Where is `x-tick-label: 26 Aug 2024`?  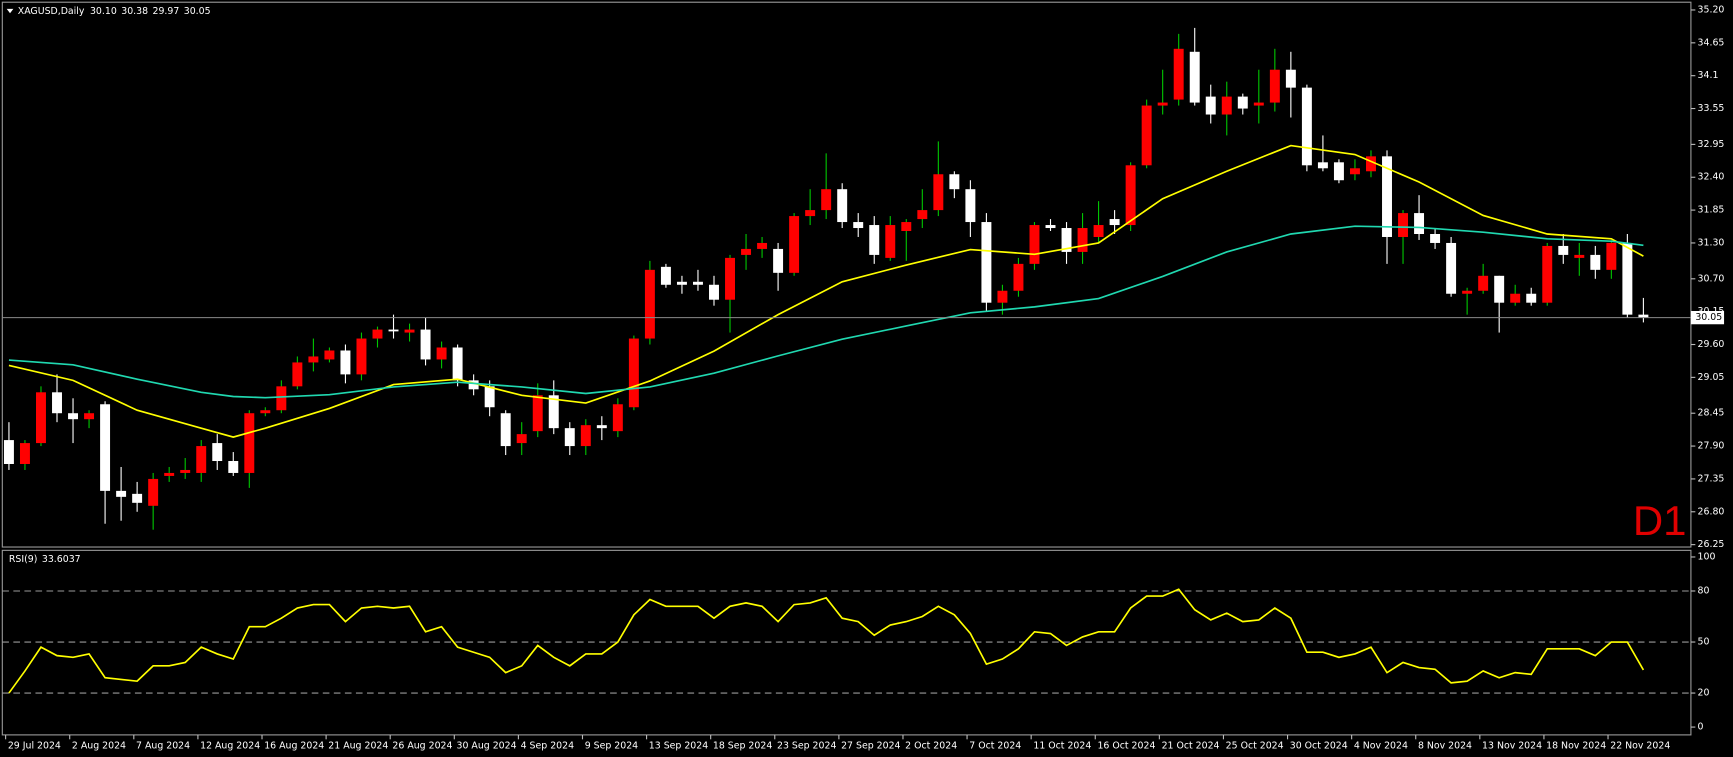 x-tick-label: 26 Aug 2024 is located at coordinates (422, 745).